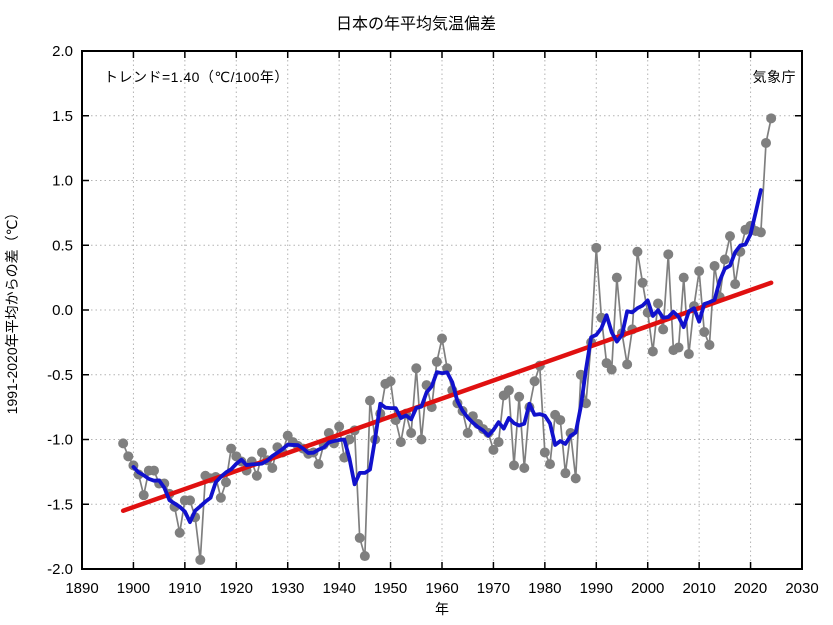  Describe the element at coordinates (60, 375) in the screenshot. I see `y-tick-label: -0.5` at that location.